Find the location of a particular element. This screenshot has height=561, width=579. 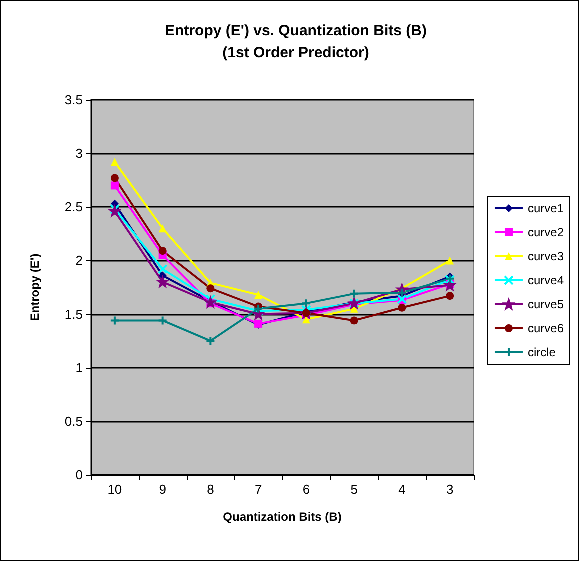

y-tick-label: 0 is located at coordinates (79, 475).